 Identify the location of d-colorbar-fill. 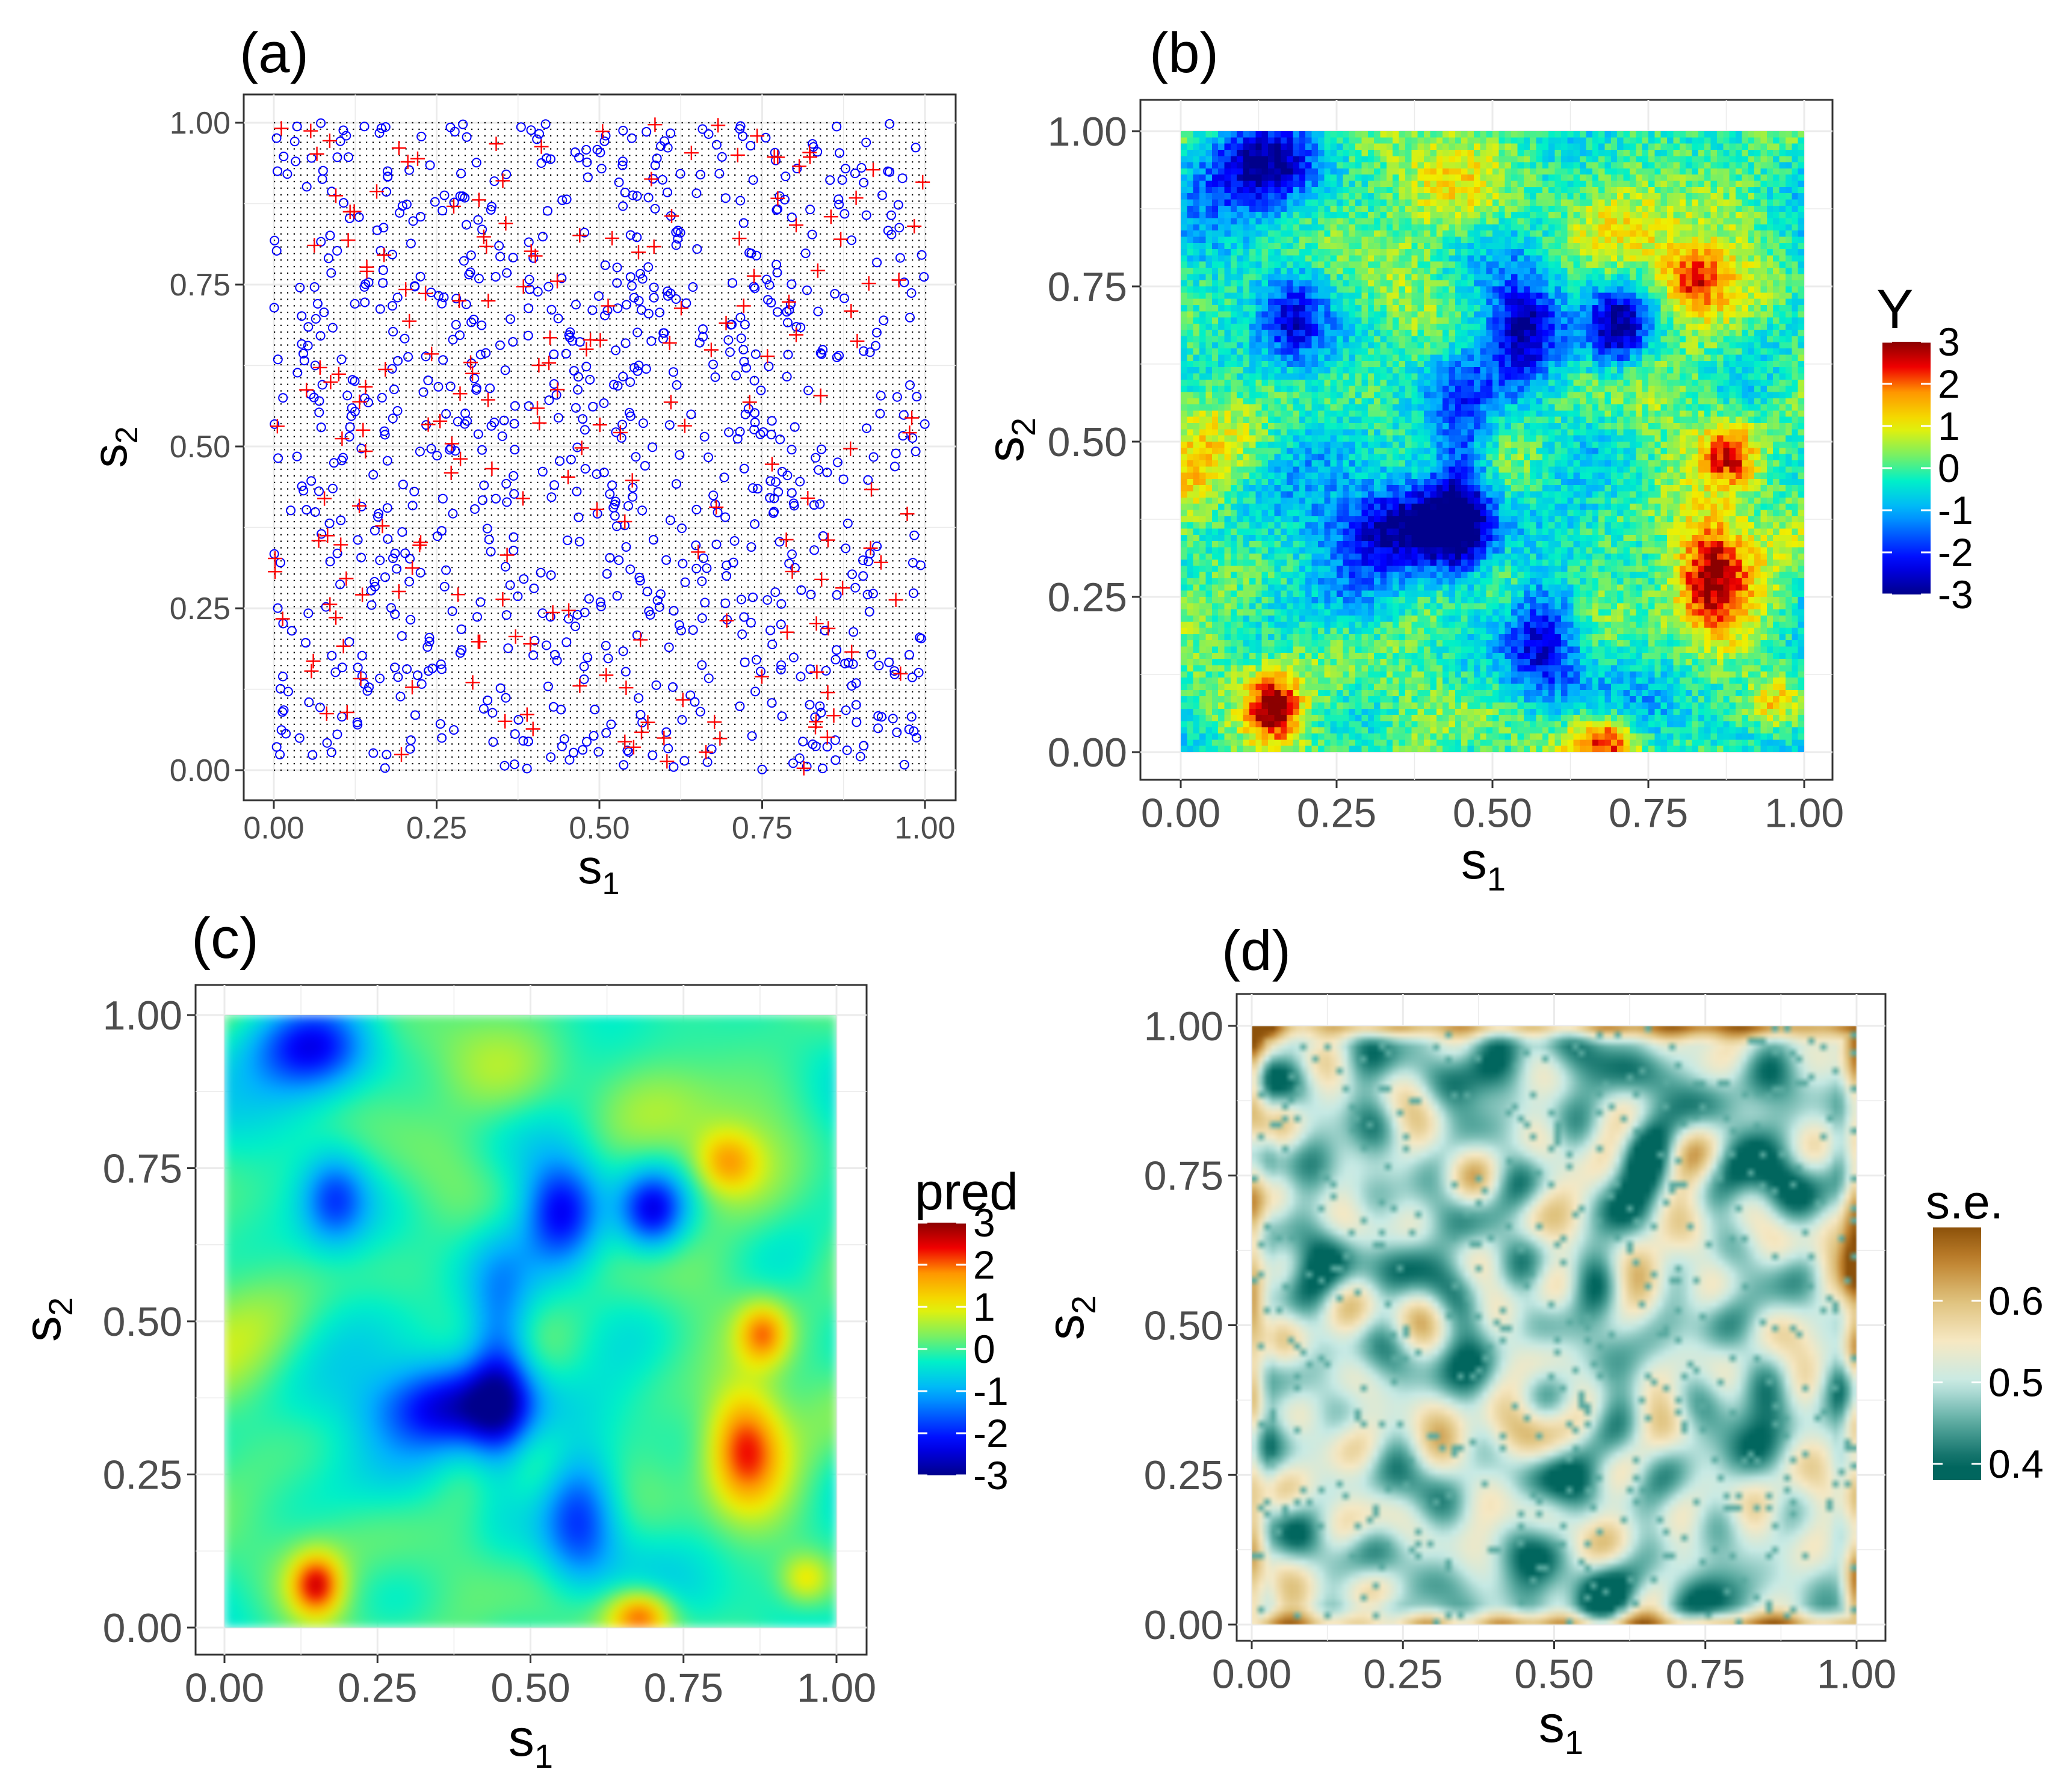
(1957, 1353).